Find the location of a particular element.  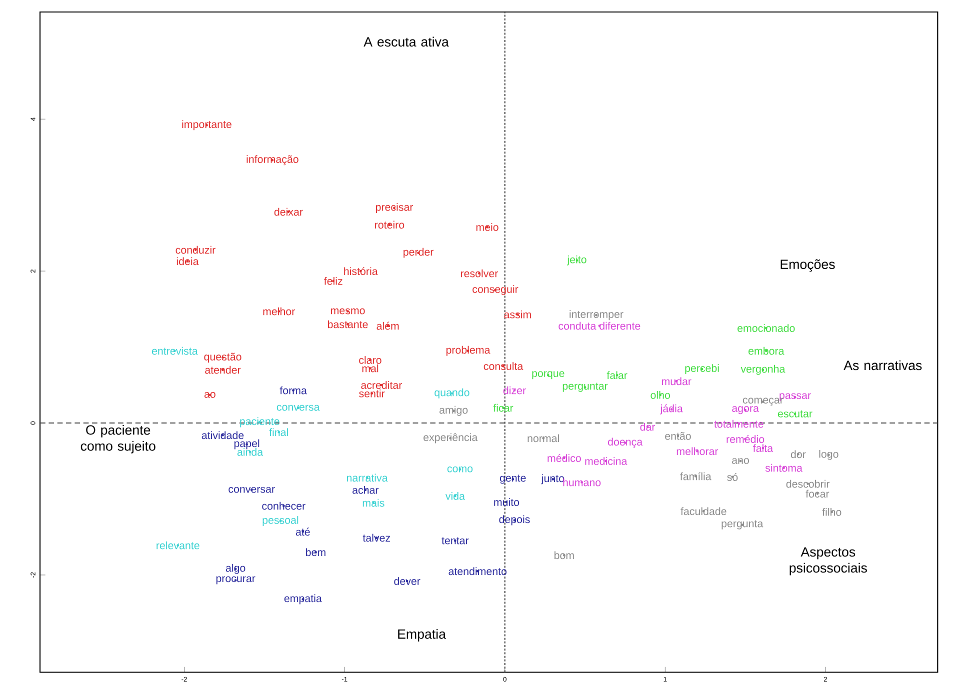

data-label: conversar is located at coordinates (251, 490).